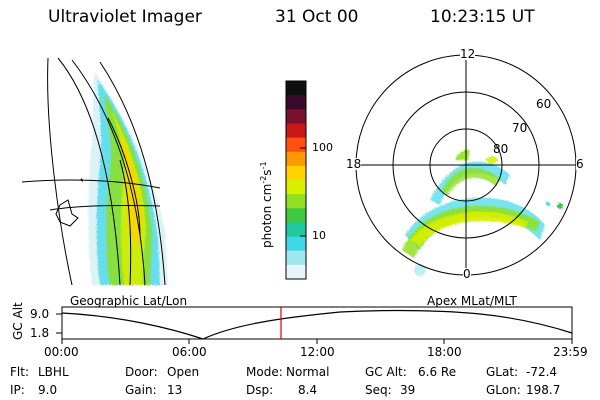  What do you see at coordinates (542, 372) in the screenshot?
I see `status-glat-value: -72.4` at bounding box center [542, 372].